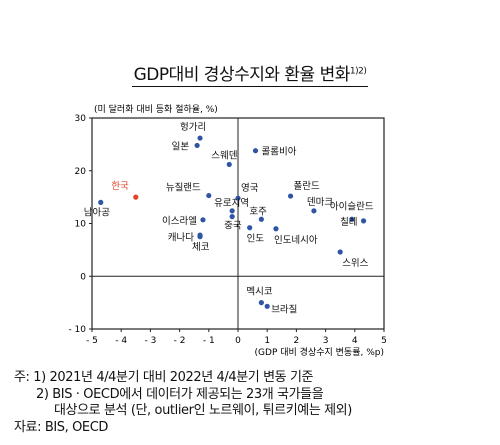 This screenshot has width=500, height=445. Describe the element at coordinates (120, 186) in the screenshot. I see `point-label: 한국` at that location.